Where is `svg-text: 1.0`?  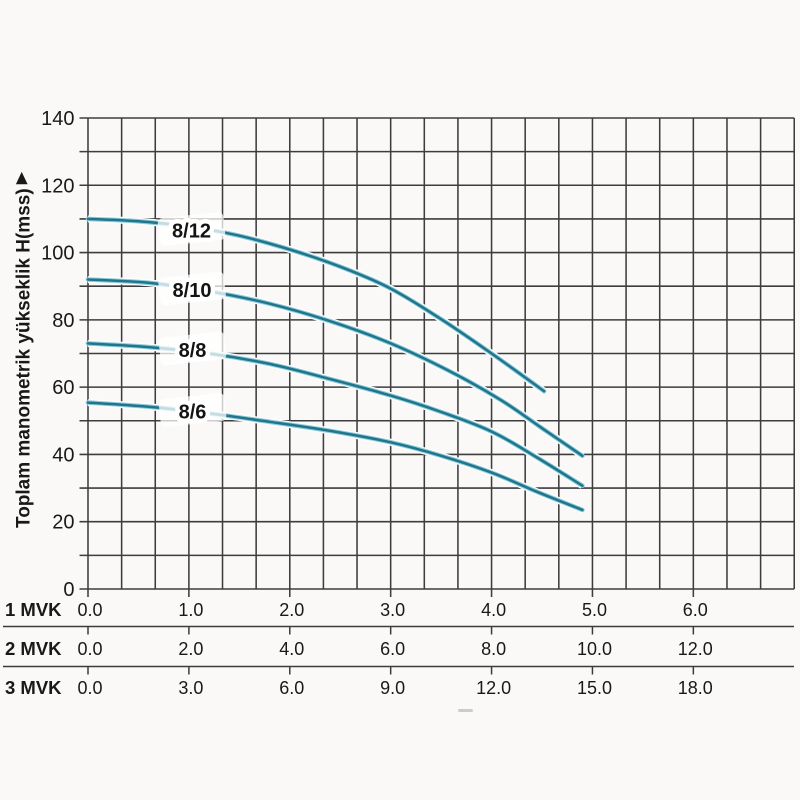 svg-text: 1.0 is located at coordinates (190, 610).